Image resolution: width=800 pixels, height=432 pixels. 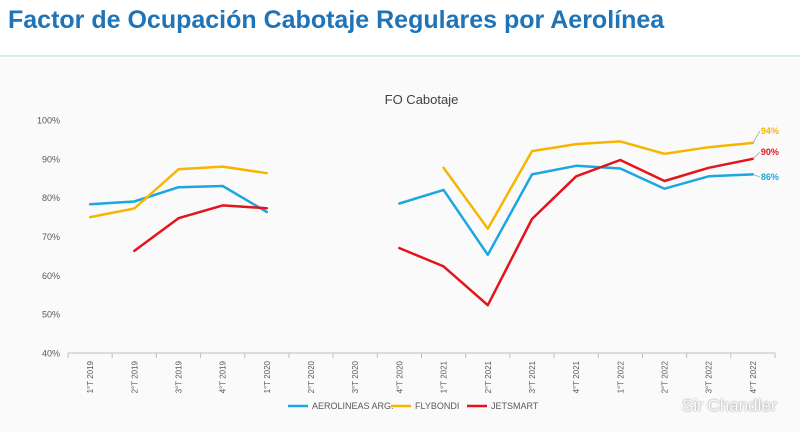 What do you see at coordinates (355, 376) in the screenshot?
I see `x-tick-label: 3°T 2020` at bounding box center [355, 376].